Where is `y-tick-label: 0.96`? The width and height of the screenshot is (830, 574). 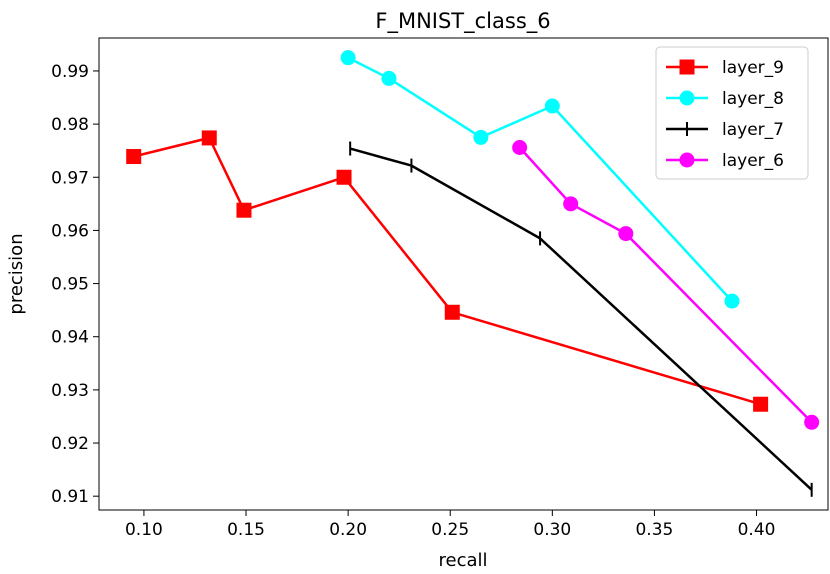
y-tick-label: 0.96 is located at coordinates (70, 231).